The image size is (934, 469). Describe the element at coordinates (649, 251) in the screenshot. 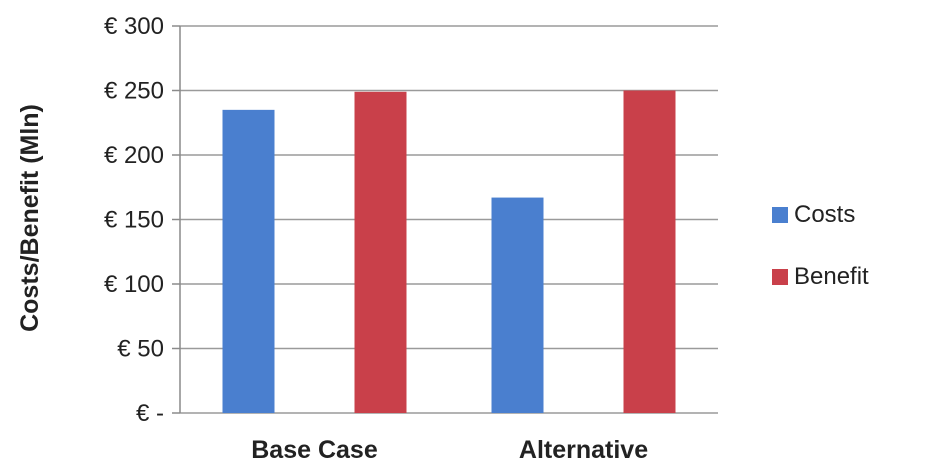

I see `bar-benefit-alternative` at that location.